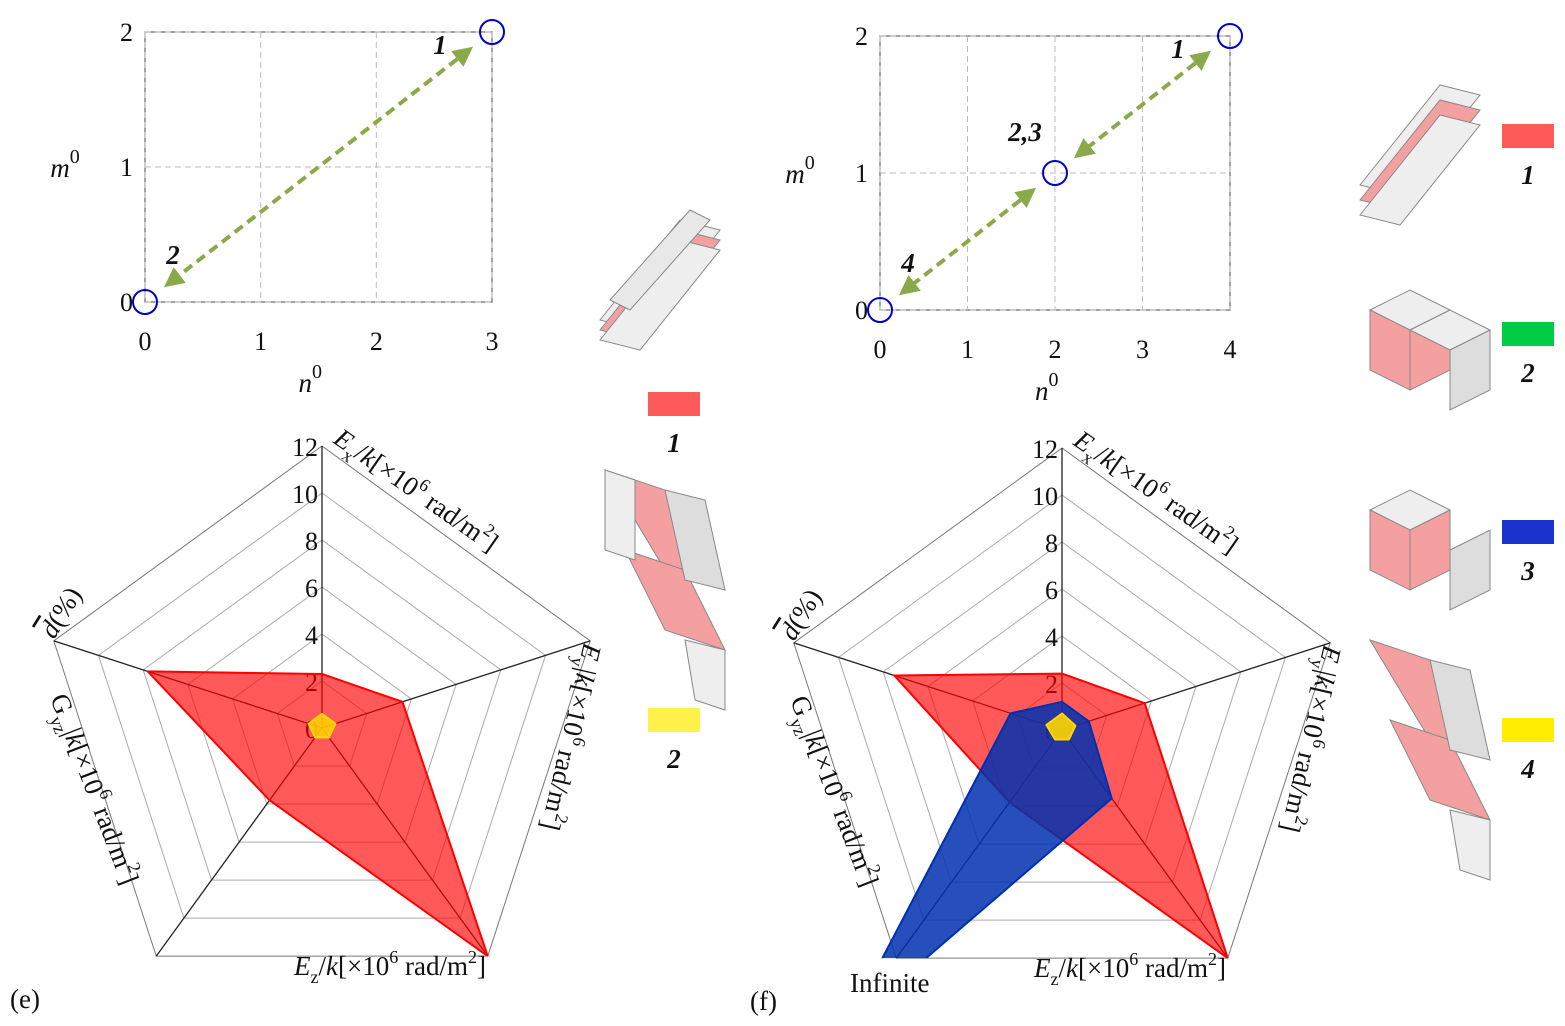  I want to click on y-axis-label: m0, so click(800, 170).